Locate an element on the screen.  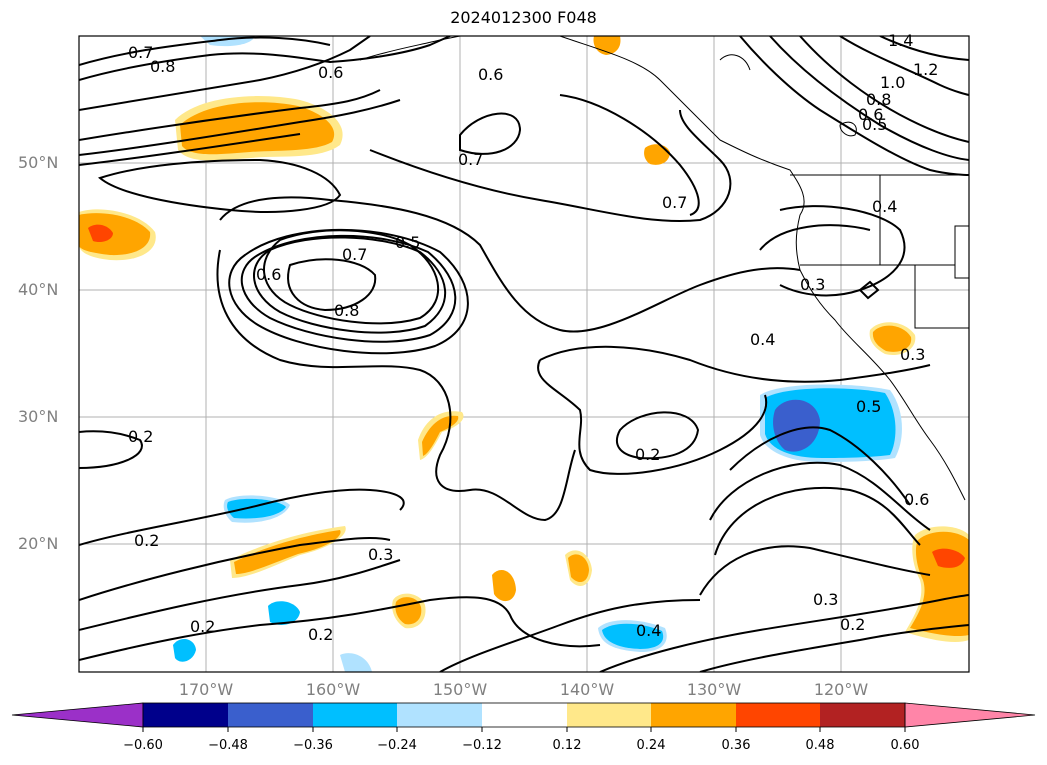
lat-label: 40°N is located at coordinates (38, 289).